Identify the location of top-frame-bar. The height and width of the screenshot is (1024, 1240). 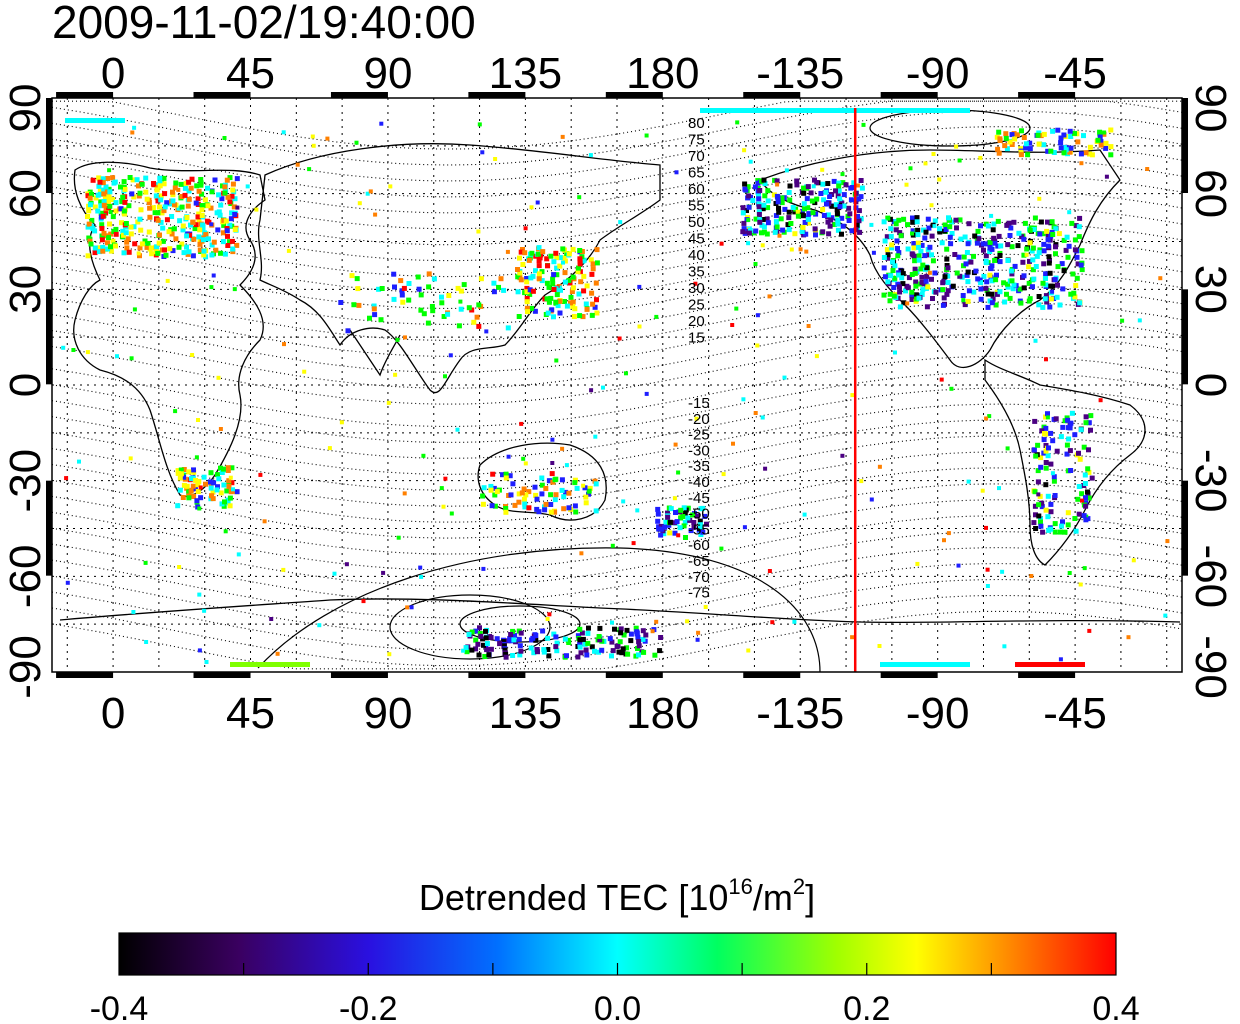
(772, 95).